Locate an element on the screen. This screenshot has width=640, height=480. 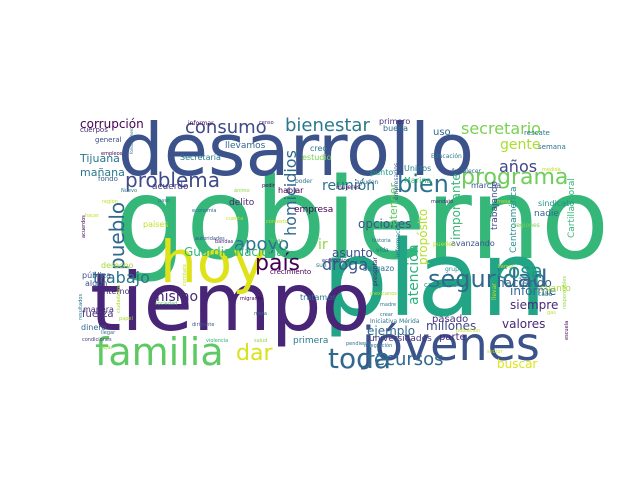
word-crear: crear is located at coordinates (387, 315).